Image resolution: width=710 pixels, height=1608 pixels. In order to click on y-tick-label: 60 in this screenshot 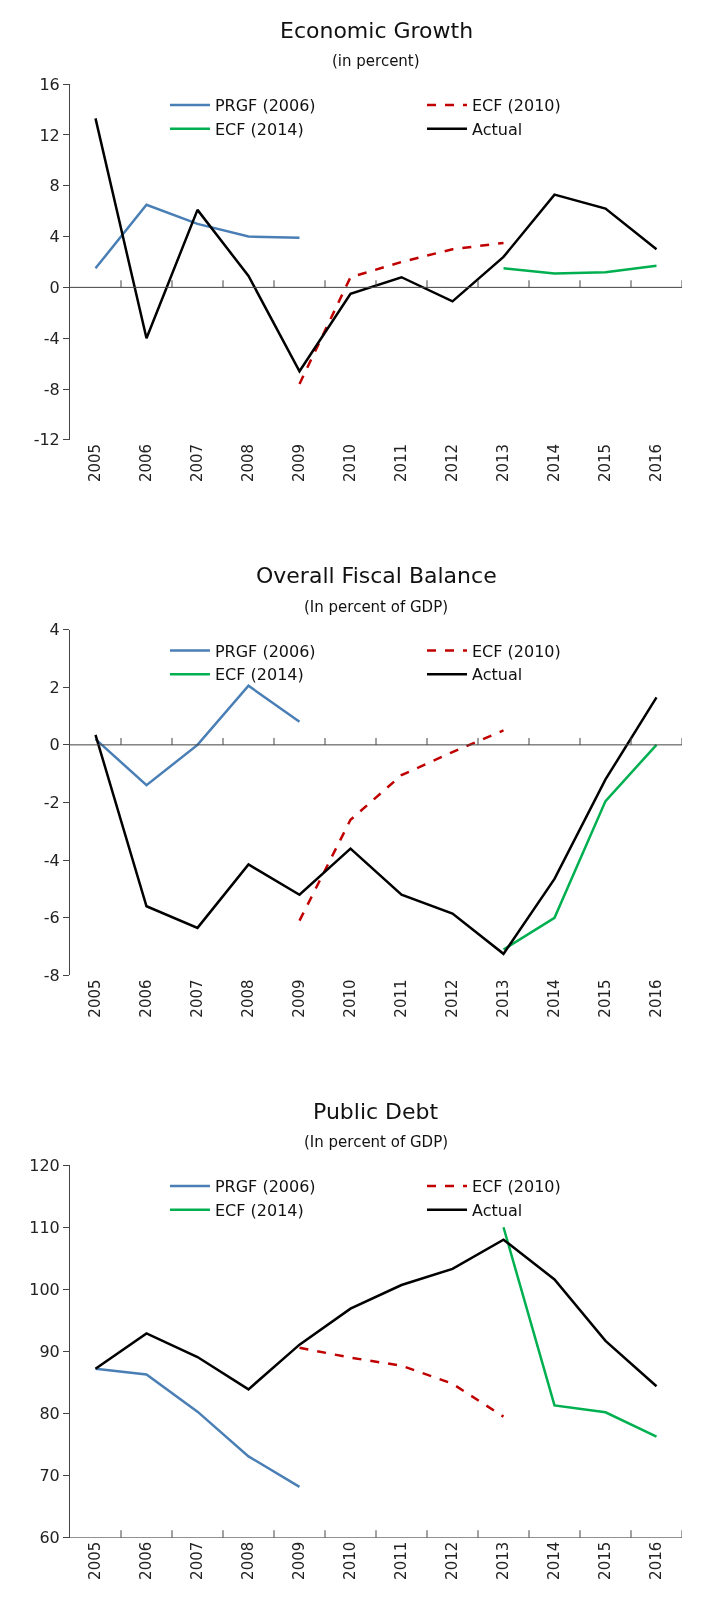, I will do `click(49, 1538)`.